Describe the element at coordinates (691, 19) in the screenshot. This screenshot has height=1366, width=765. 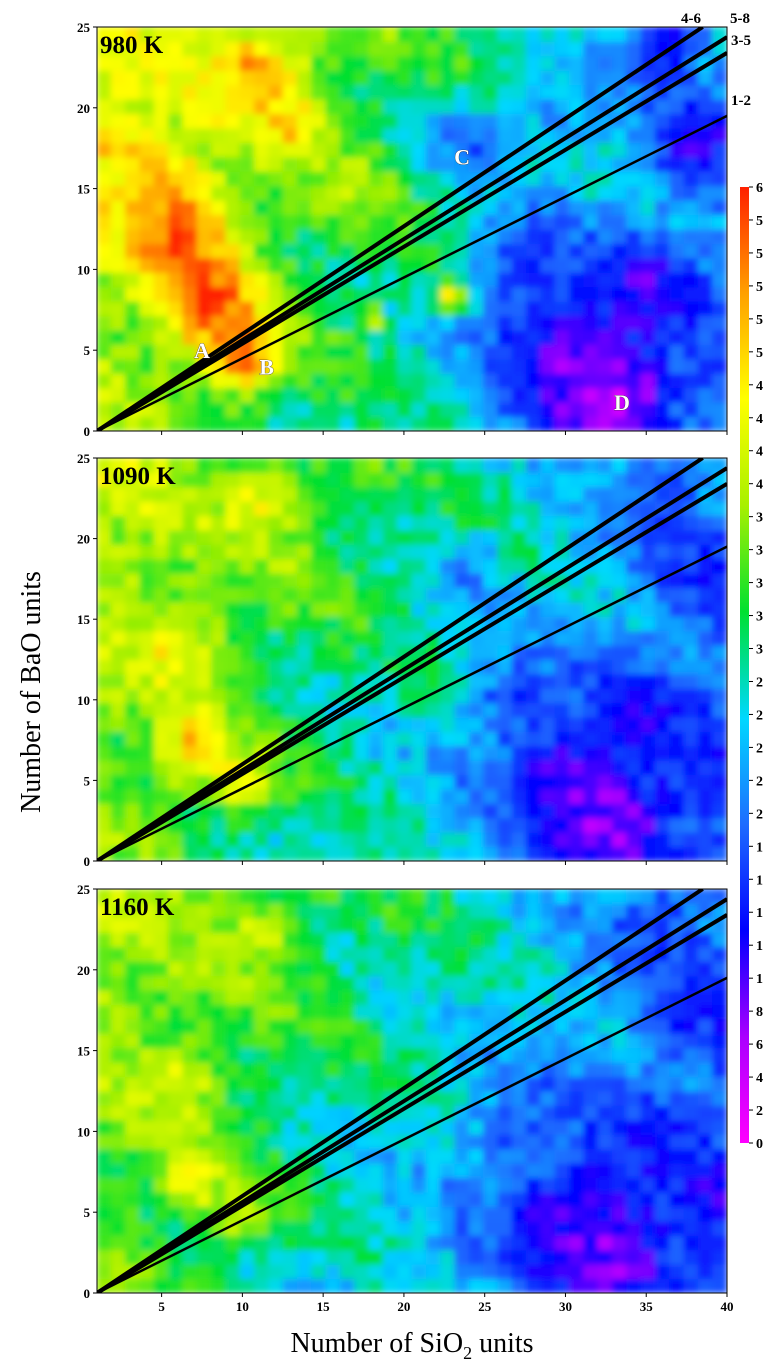
I see `line-label-4-6: 4-6` at that location.